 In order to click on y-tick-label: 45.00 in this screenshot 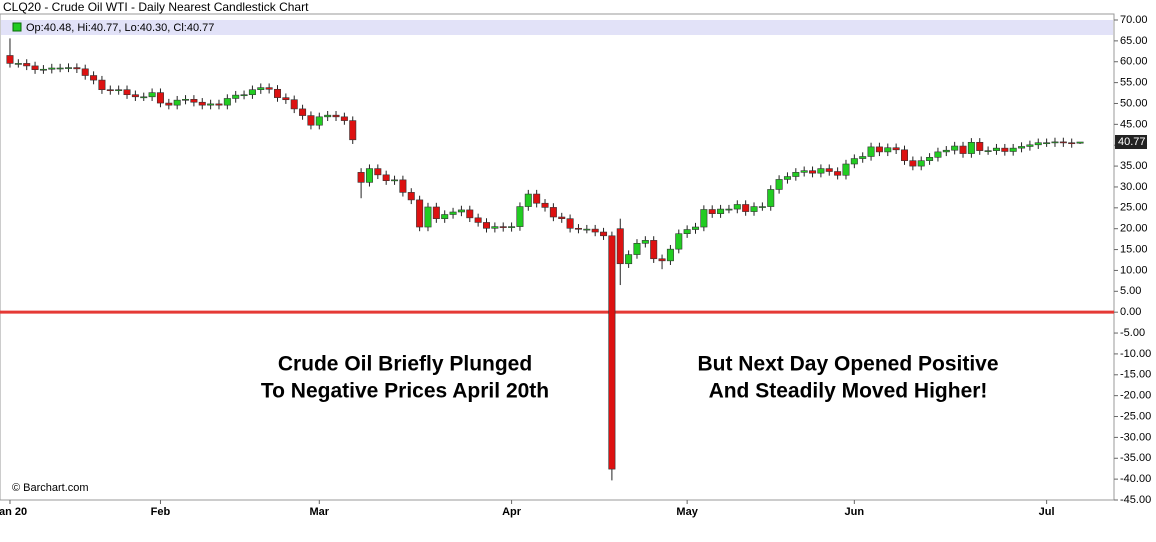, I will do `click(1134, 124)`.